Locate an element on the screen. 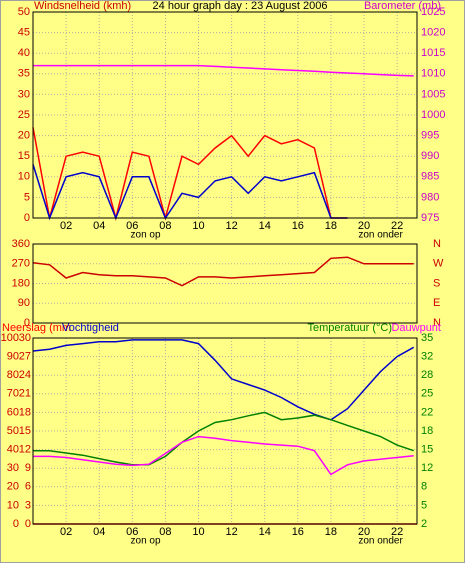 This screenshot has width=465, height=563. rain-tick-label: 27 is located at coordinates (25, 357).